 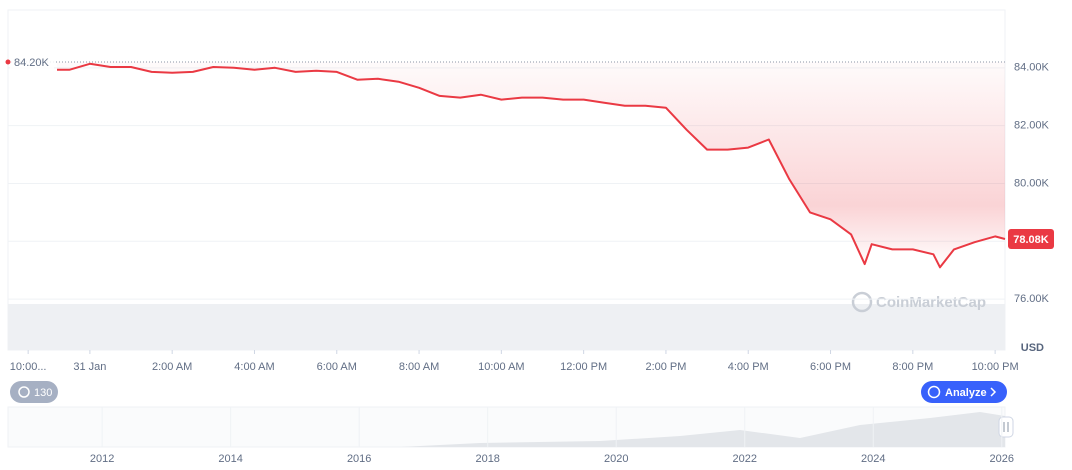 What do you see at coordinates (8, 62) in the screenshot?
I see `reference-marker` at bounding box center [8, 62].